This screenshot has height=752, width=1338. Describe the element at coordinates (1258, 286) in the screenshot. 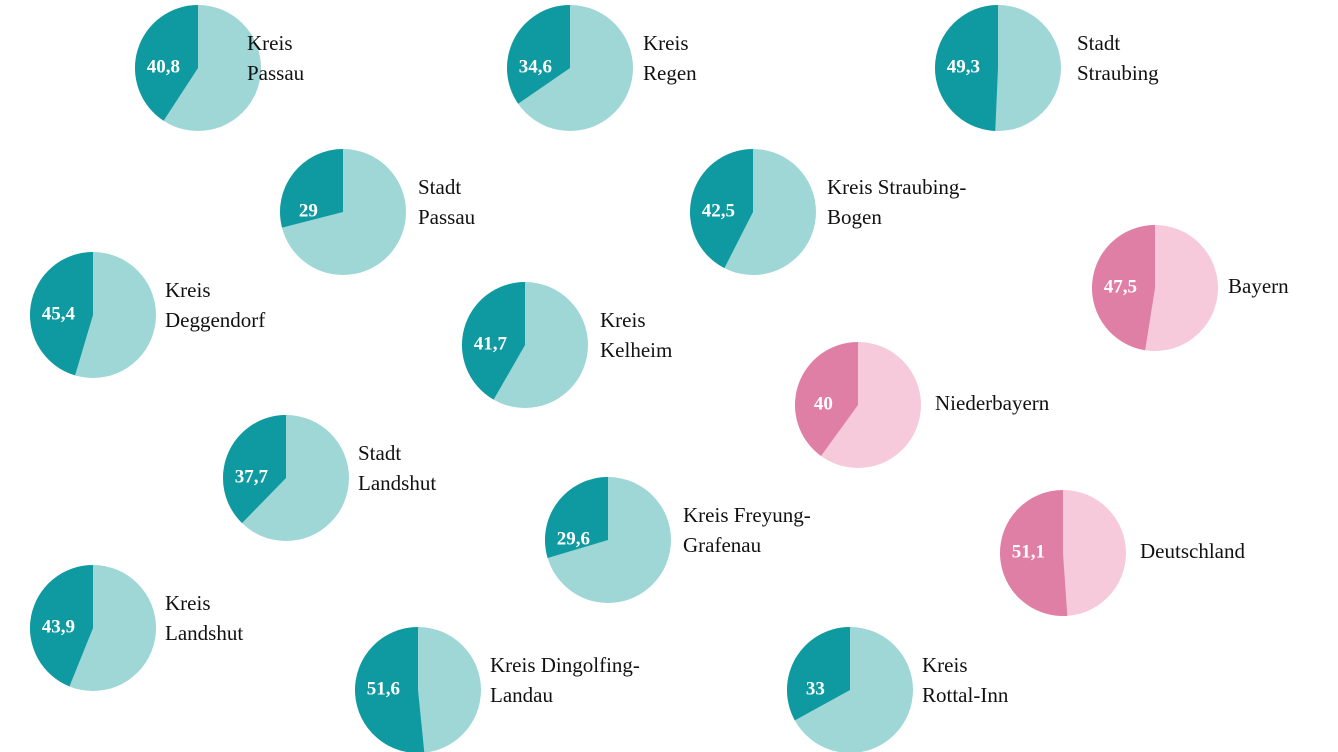

I see `pie-label: Bayern` at that location.